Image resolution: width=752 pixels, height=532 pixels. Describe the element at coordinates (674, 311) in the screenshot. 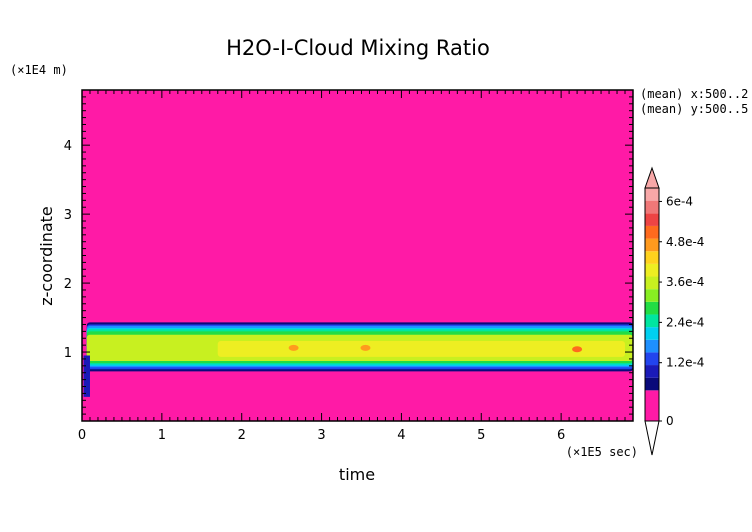

I see `colorbar: 0 1.2e-4 2.4e-4 3.6e-4 4.8e-4 6e-4` at that location.